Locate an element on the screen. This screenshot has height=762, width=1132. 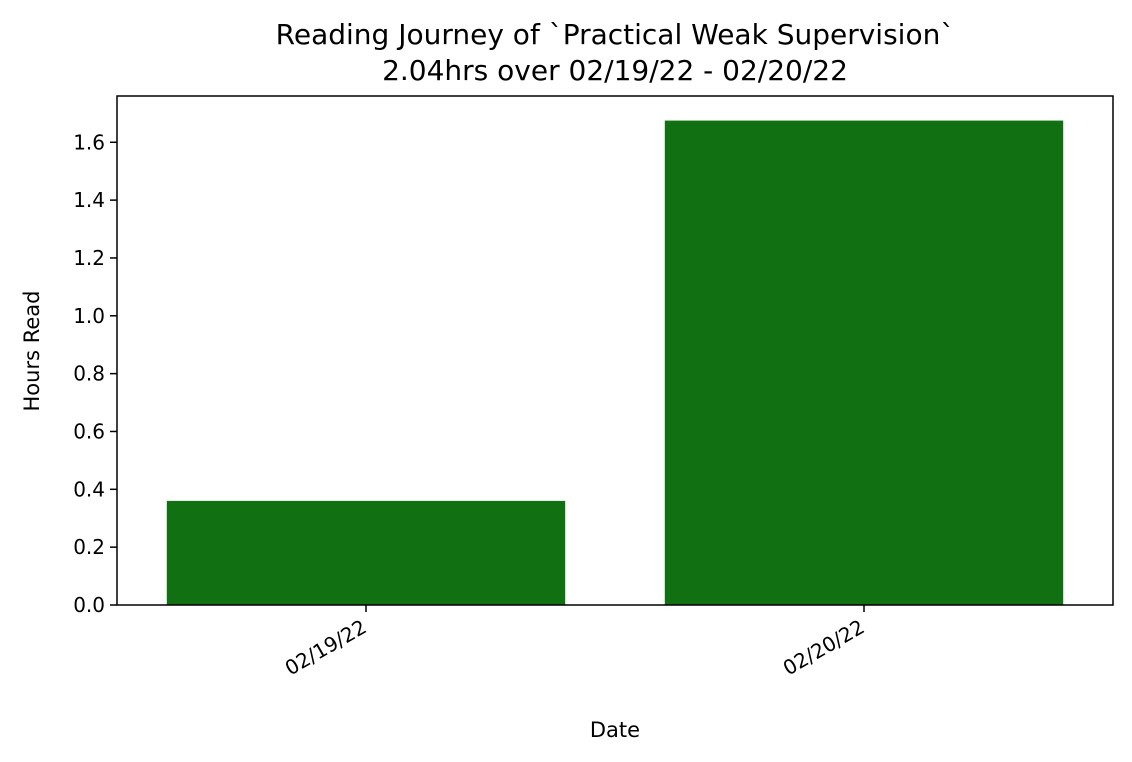
x-axis-label: Date is located at coordinates (615, 730).